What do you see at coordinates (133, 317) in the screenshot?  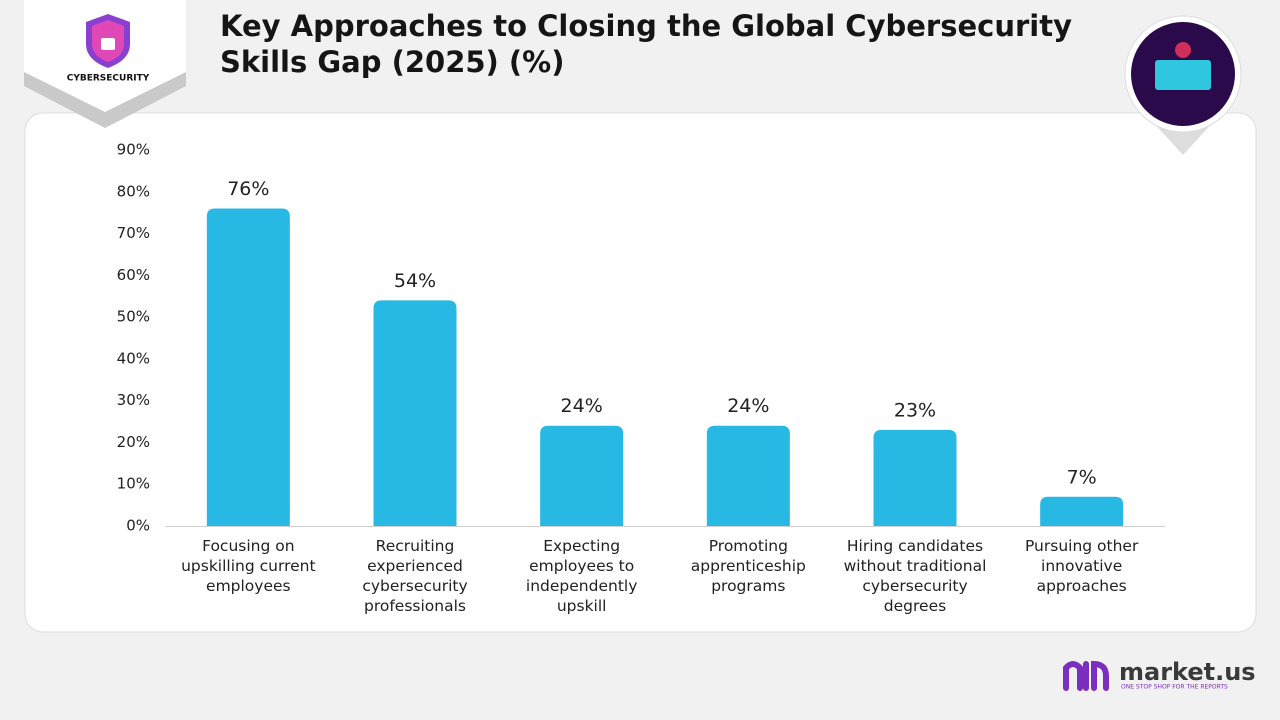 I see `y-tick-label: 50%` at bounding box center [133, 317].